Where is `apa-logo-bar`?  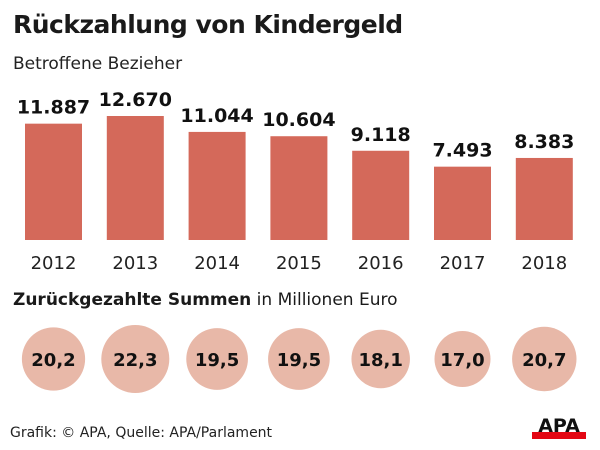 apa-logo-bar is located at coordinates (559, 435).